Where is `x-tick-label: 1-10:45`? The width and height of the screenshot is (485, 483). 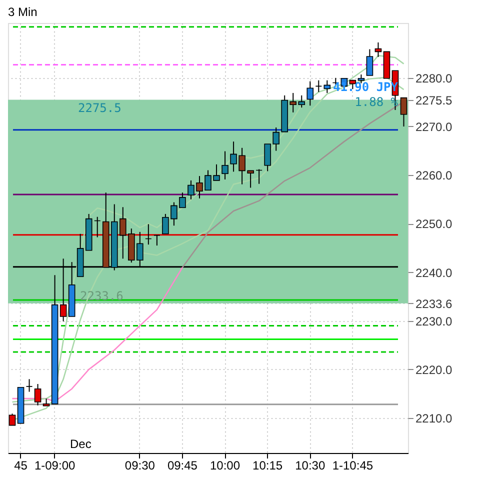 x-tick-label: 1-10:45 is located at coordinates (353, 465).